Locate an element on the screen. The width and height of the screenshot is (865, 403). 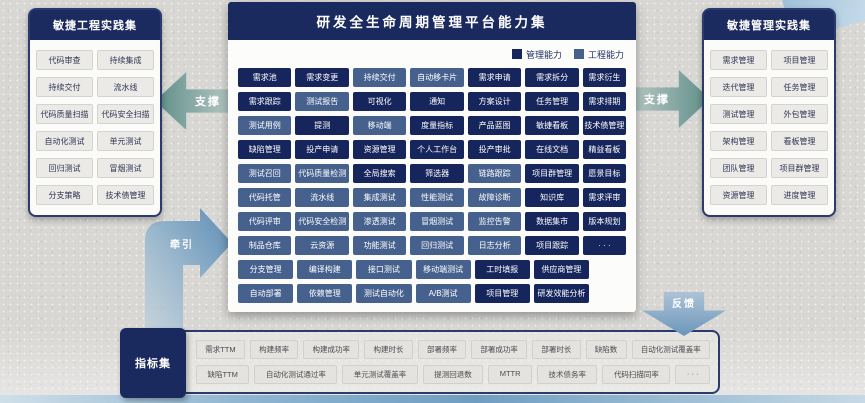
capability-chip: 产品蓝图 is located at coordinates (494, 125).